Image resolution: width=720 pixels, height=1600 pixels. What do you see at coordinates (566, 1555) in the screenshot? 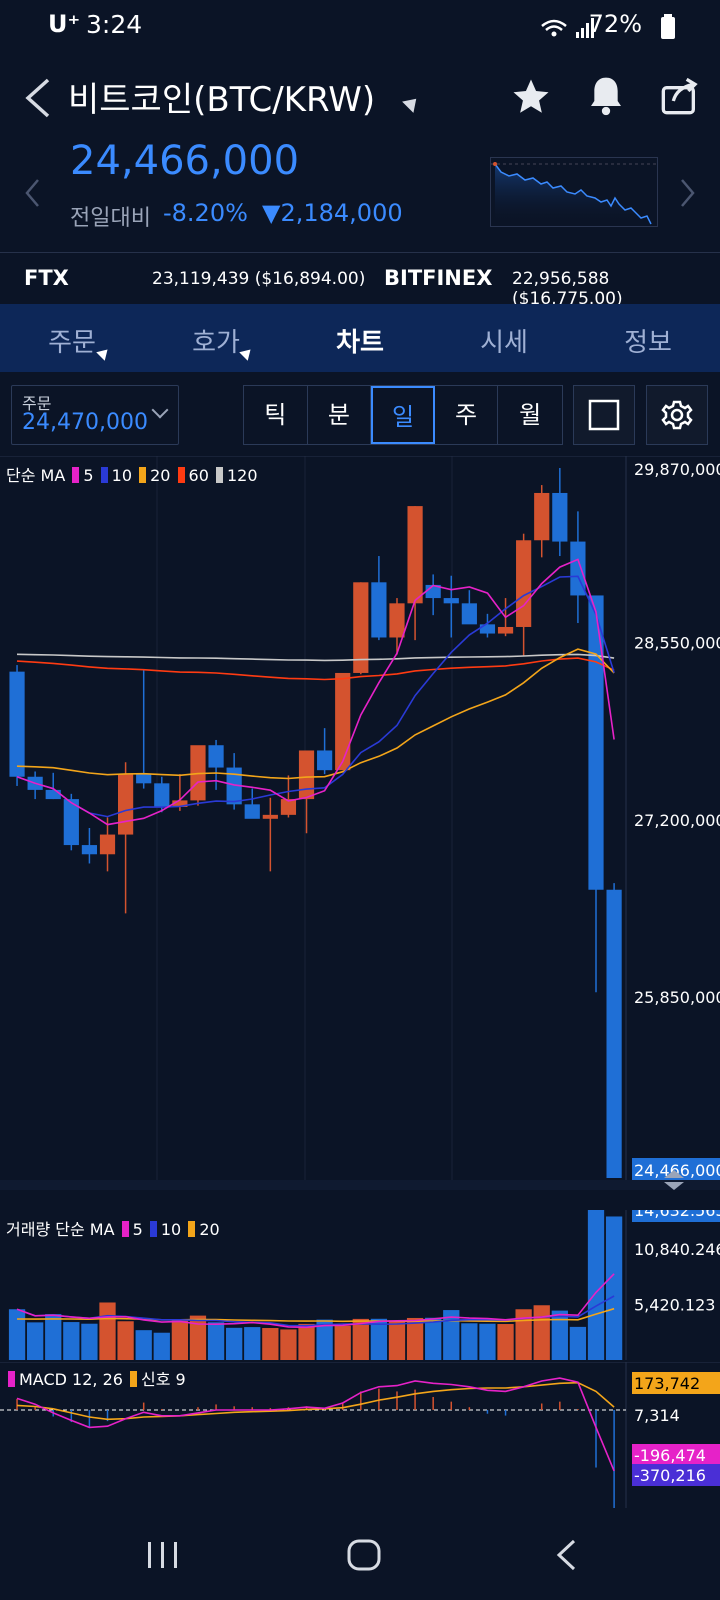
I see `nav-back-icon` at bounding box center [566, 1555].